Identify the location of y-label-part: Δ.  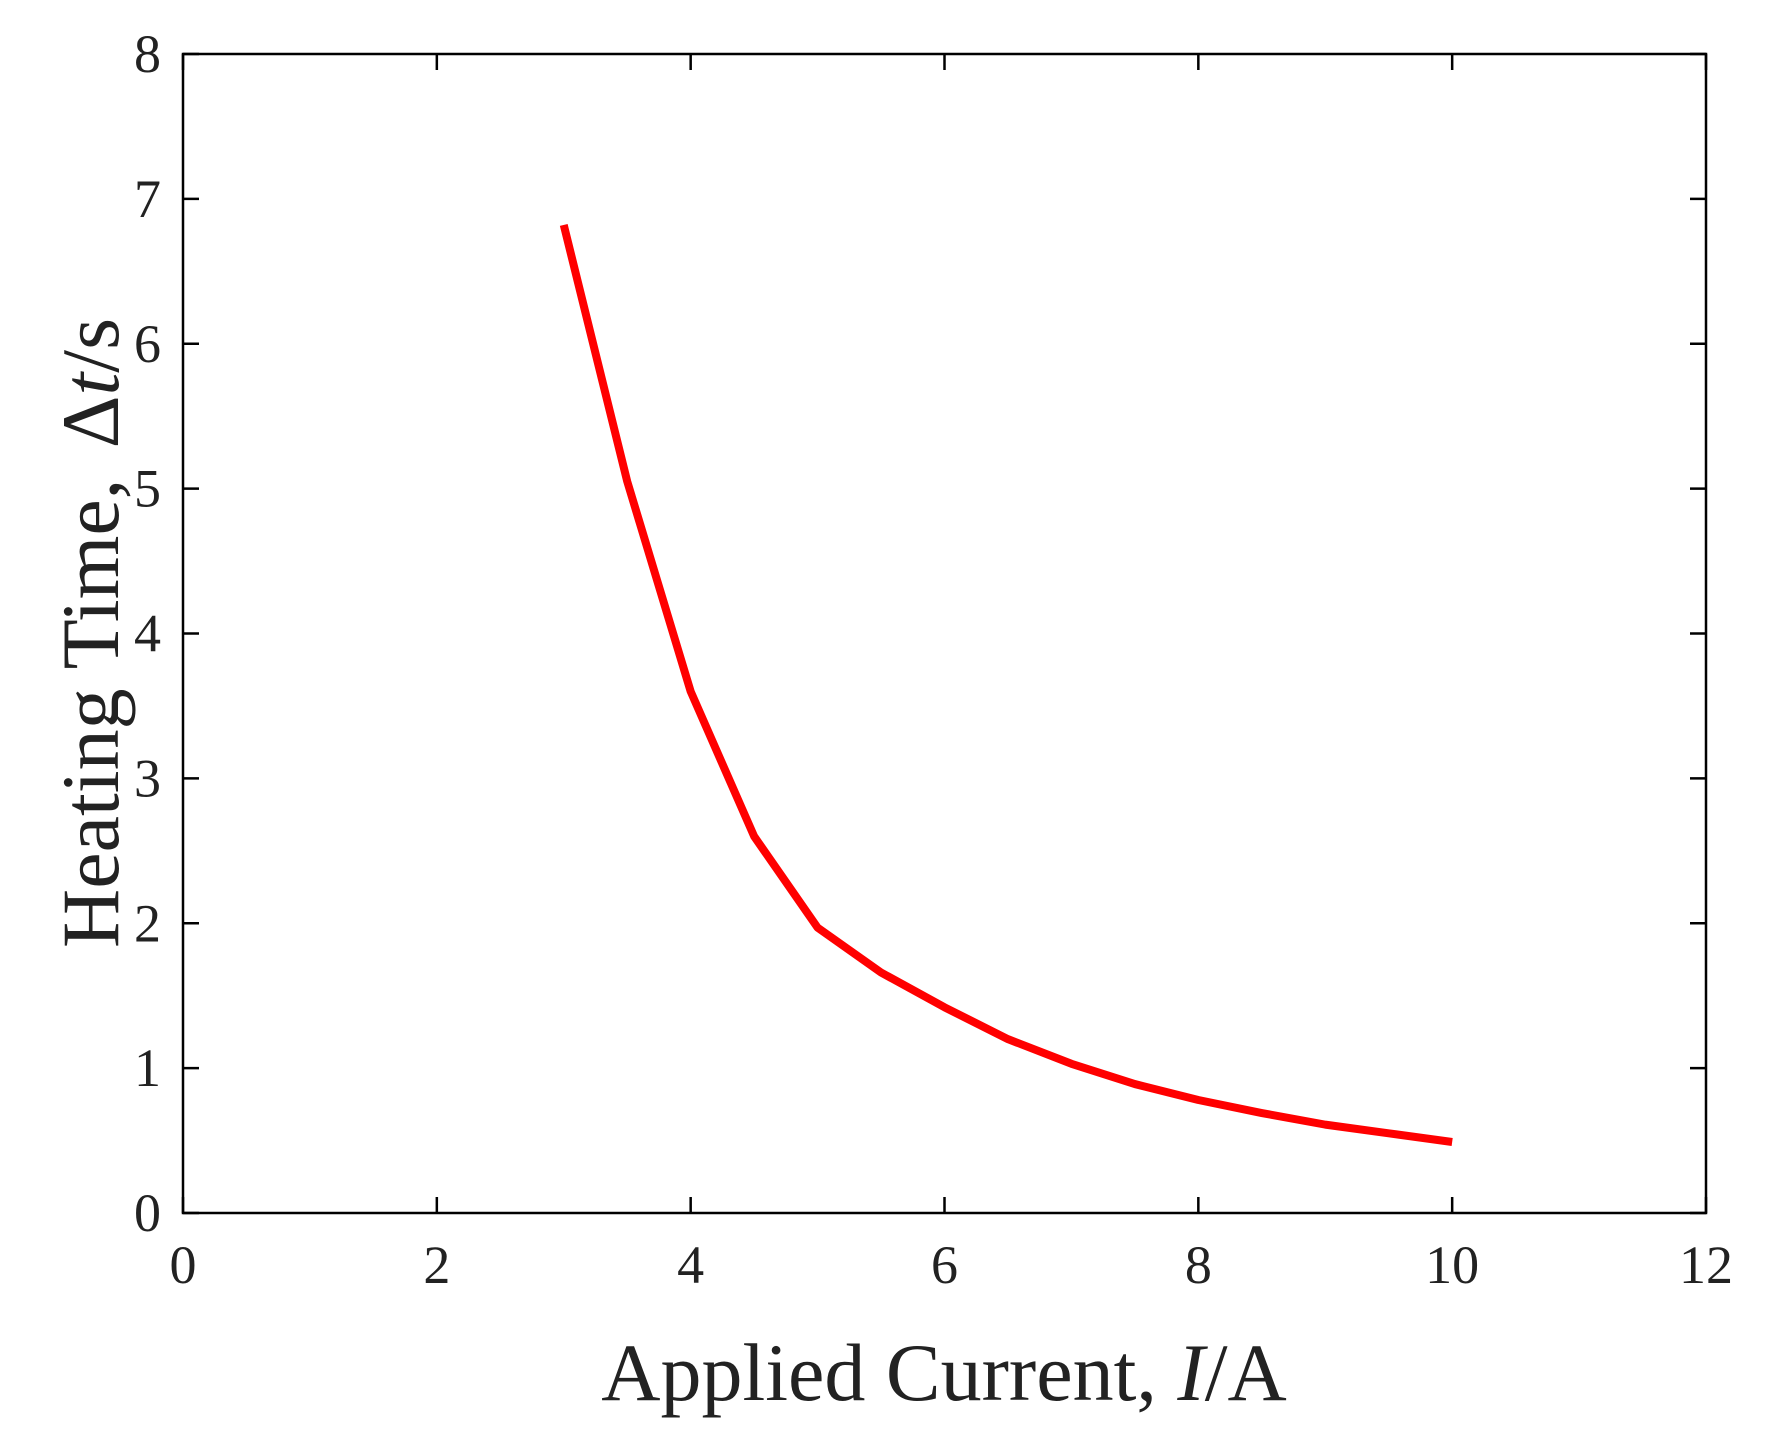
(90, 422).